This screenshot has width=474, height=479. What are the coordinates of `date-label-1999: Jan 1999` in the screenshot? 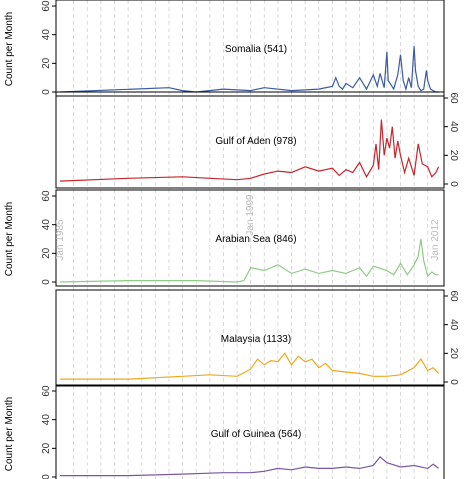 It's located at (250, 215).